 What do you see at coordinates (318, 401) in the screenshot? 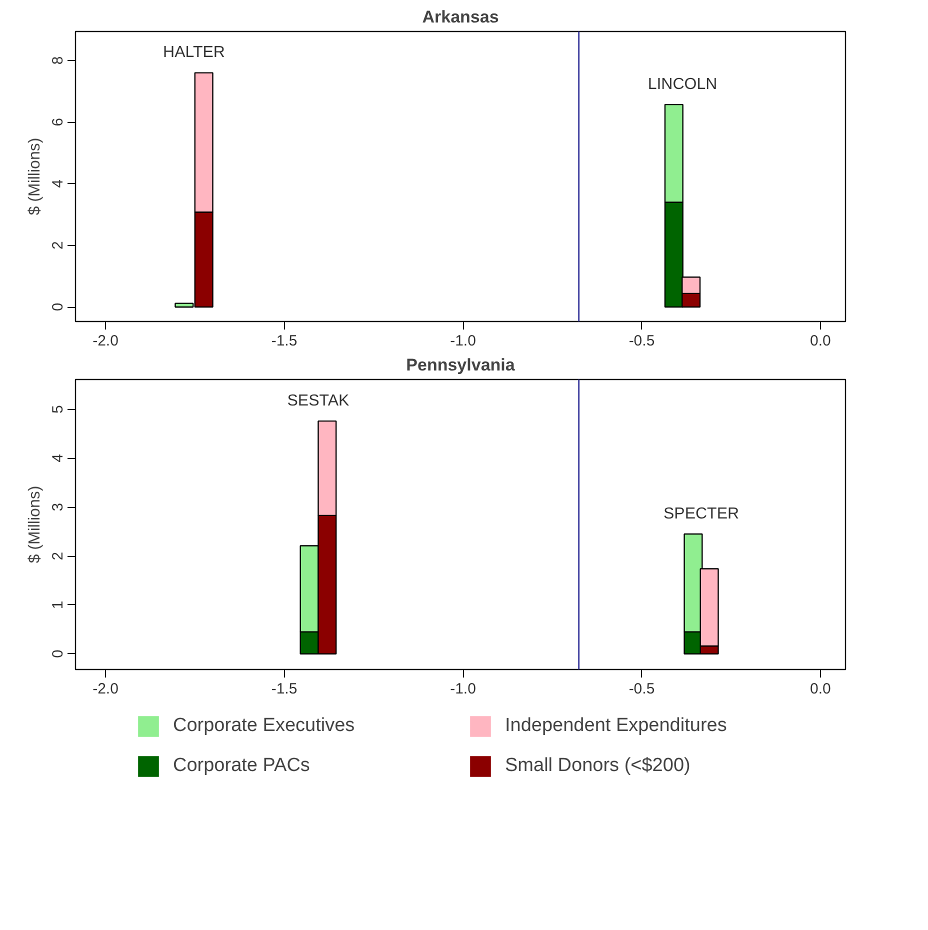
I see `annotation: SESTAK` at bounding box center [318, 401].